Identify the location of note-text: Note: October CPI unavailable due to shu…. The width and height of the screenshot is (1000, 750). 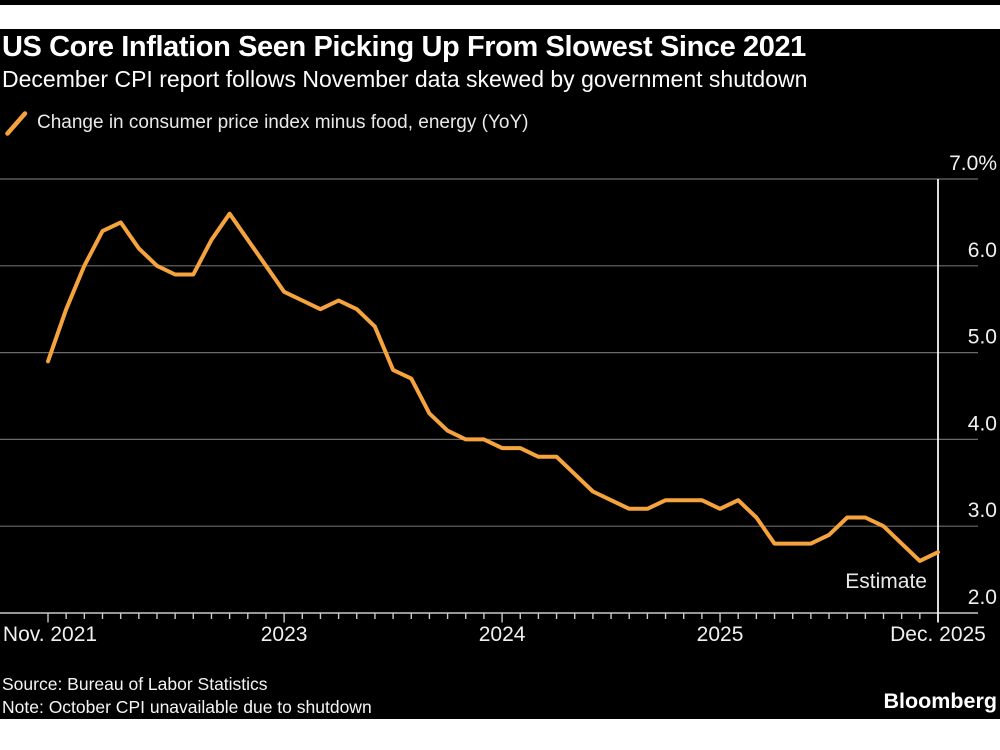
(187, 707).